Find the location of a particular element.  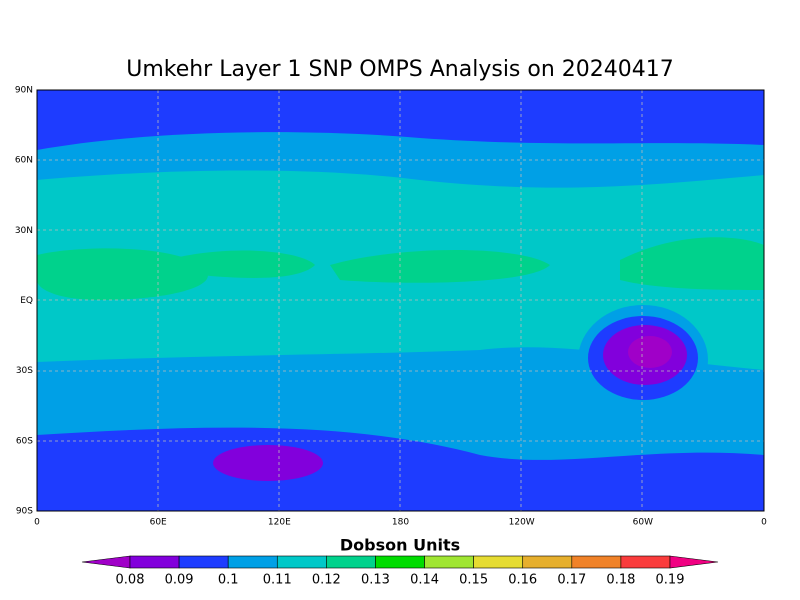

colorbar-label: 0.12 is located at coordinates (326, 580).